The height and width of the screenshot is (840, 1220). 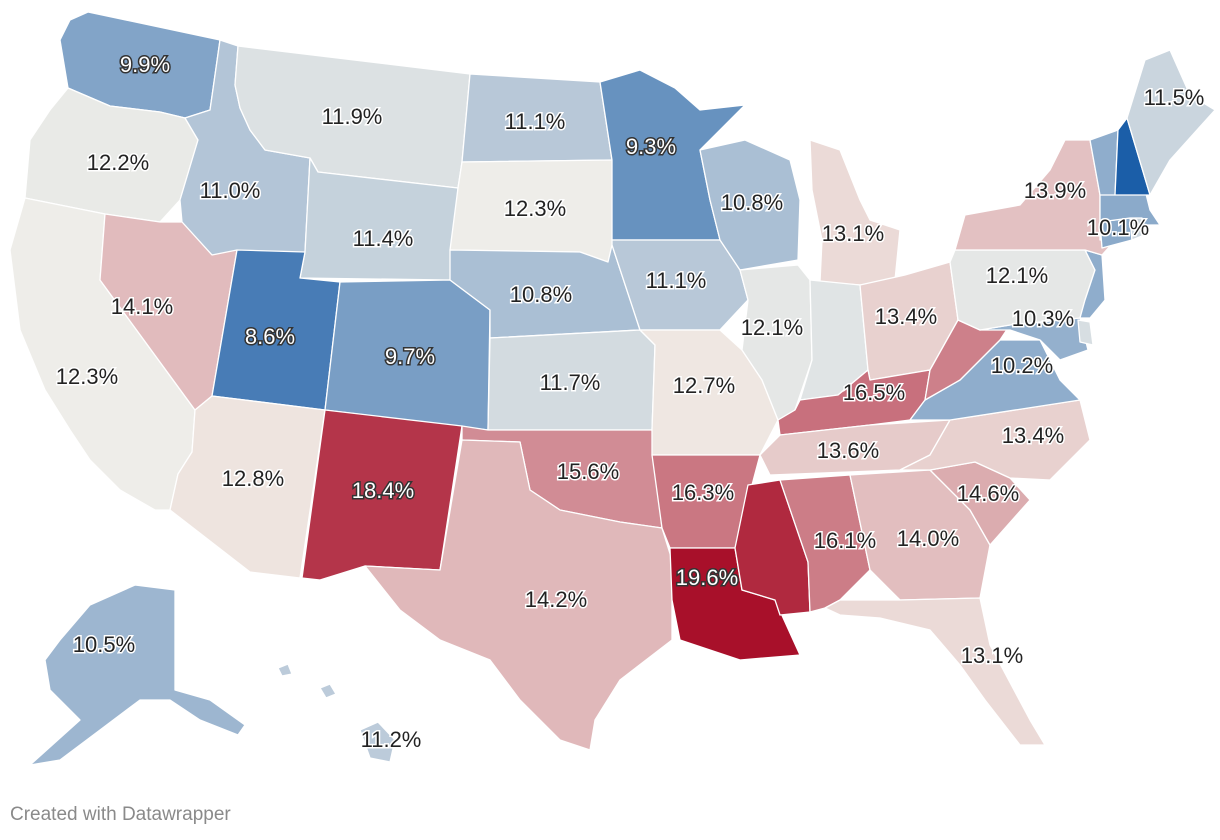 I want to click on label-mi: 13.1%, so click(x=853, y=233).